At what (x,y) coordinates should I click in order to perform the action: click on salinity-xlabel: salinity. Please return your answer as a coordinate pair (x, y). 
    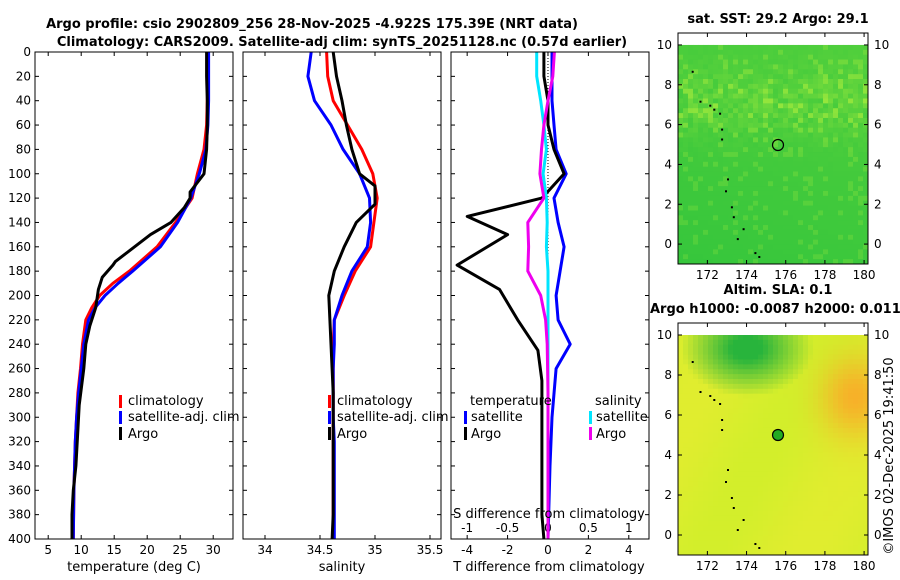
    Looking at the image, I should click on (342, 567).